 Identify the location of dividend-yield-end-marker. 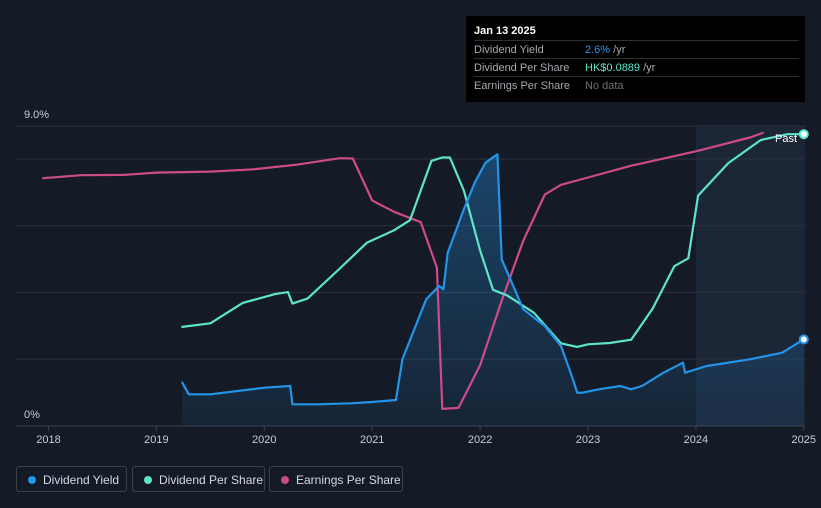
(803, 339).